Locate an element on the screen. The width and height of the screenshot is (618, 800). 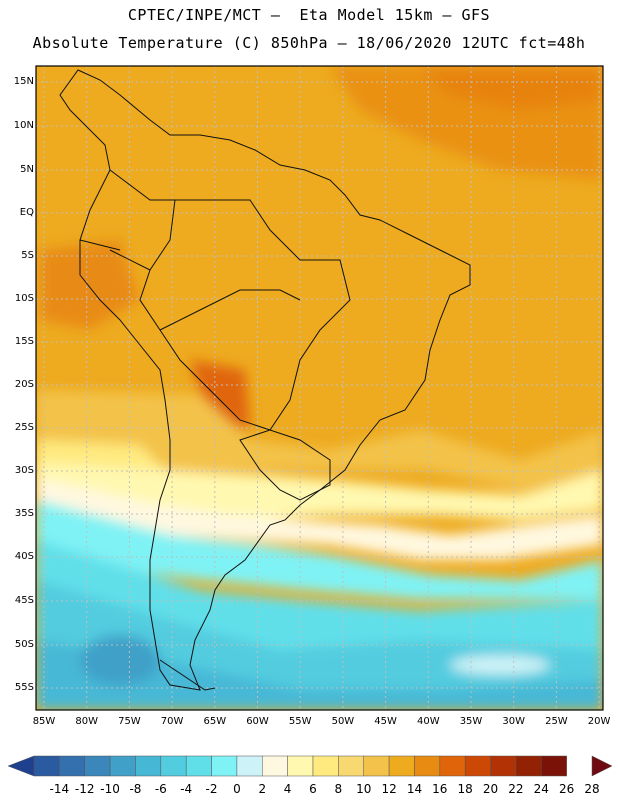
colorbar-tick-label: -14 is located at coordinates (59, 789).